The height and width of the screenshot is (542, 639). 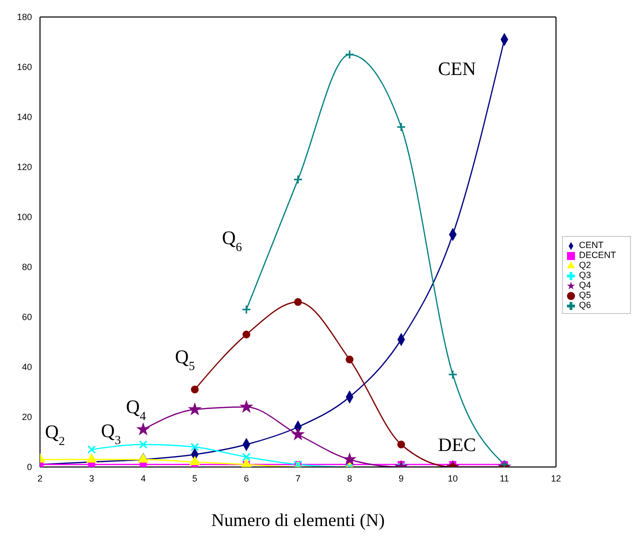 What do you see at coordinates (453, 478) in the screenshot?
I see `x-tick-label: 10` at bounding box center [453, 478].